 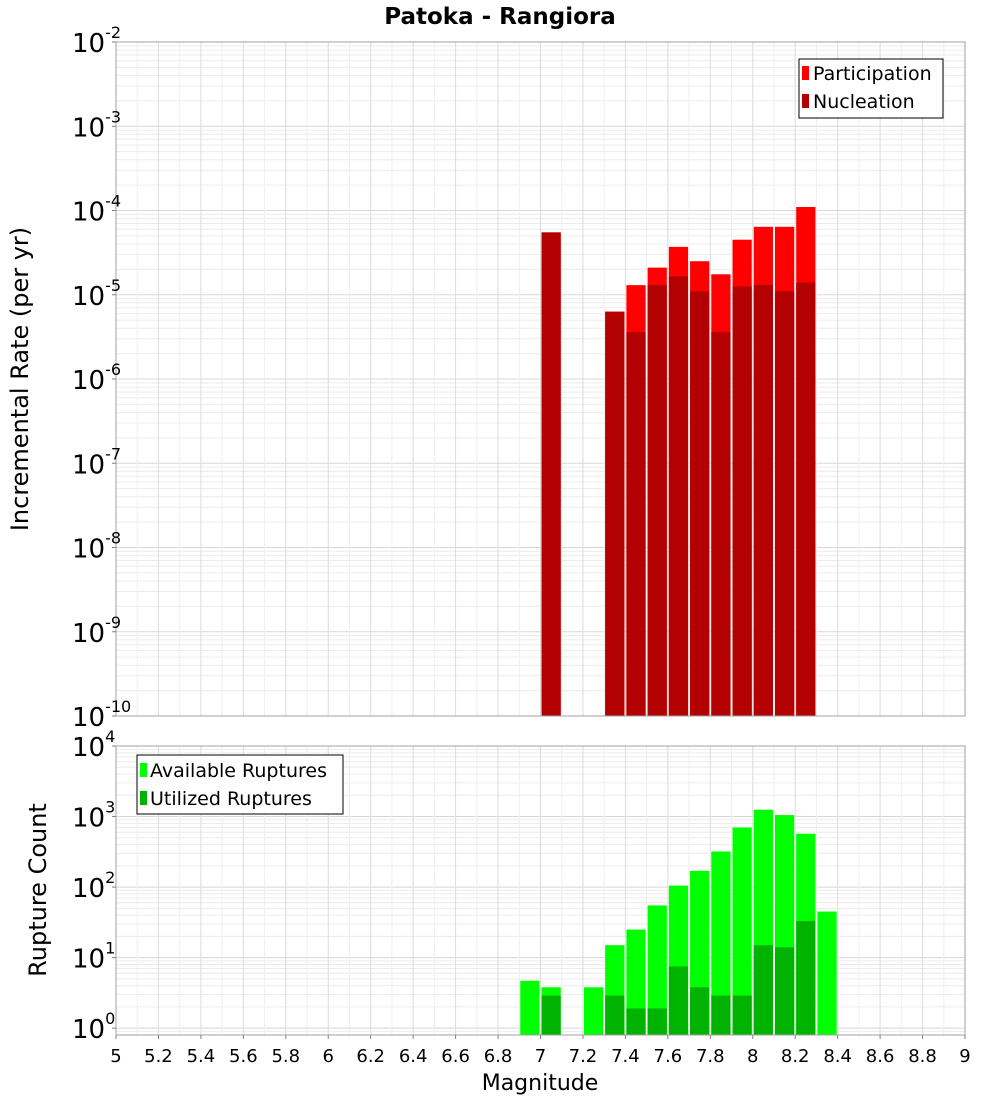 What do you see at coordinates (143, 770) in the screenshot?
I see `legend-swatch-available-ruptures` at bounding box center [143, 770].